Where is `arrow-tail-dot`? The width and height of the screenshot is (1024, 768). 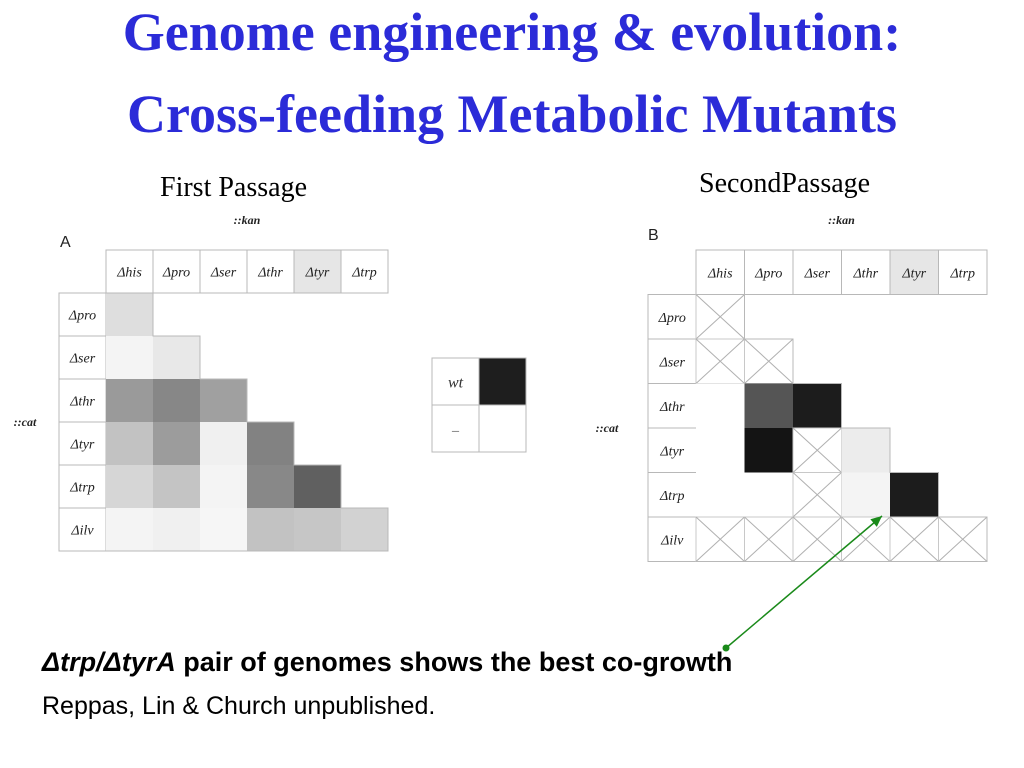
arrow-tail-dot is located at coordinates (726, 648).